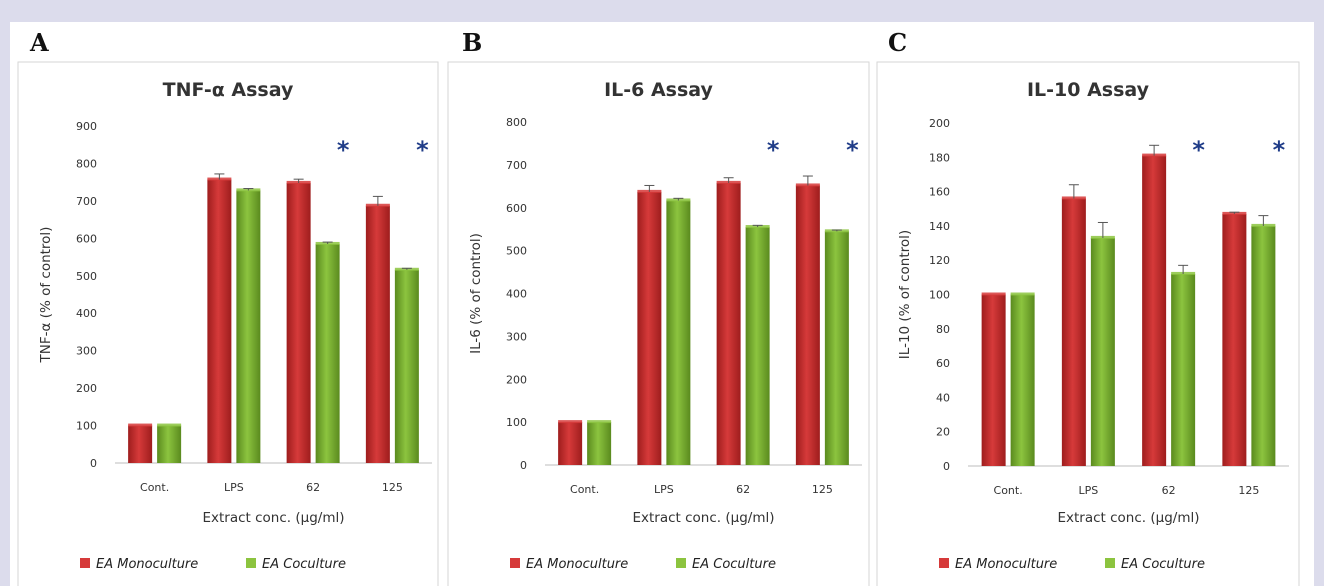 The height and width of the screenshot is (586, 1324). What do you see at coordinates (251, 563) in the screenshot?
I see `panel-a-legend-swatch-co` at bounding box center [251, 563].